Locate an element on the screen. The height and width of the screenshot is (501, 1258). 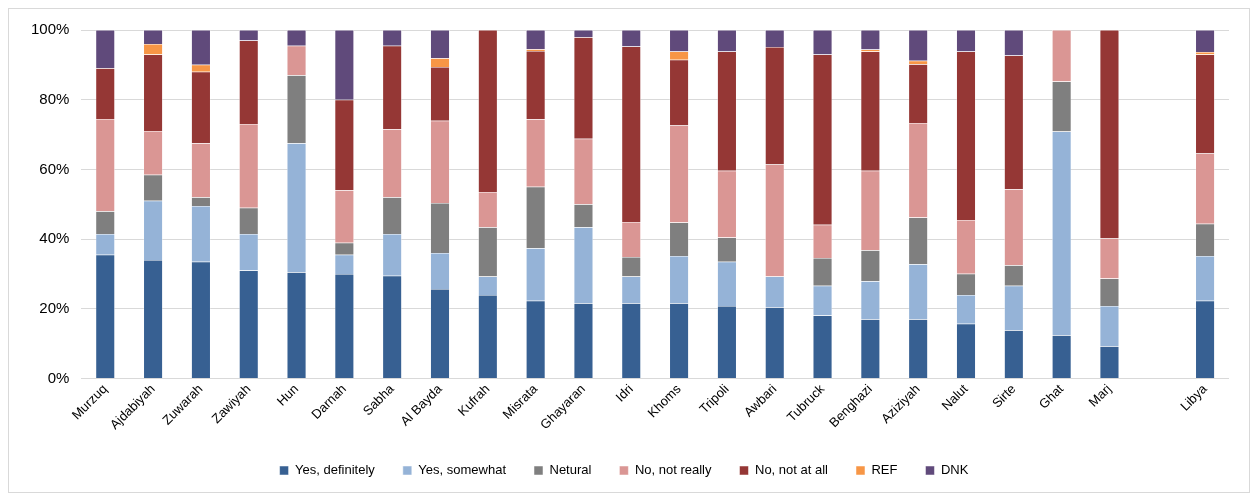
y-tick-label: 20% is located at coordinates (54, 308).